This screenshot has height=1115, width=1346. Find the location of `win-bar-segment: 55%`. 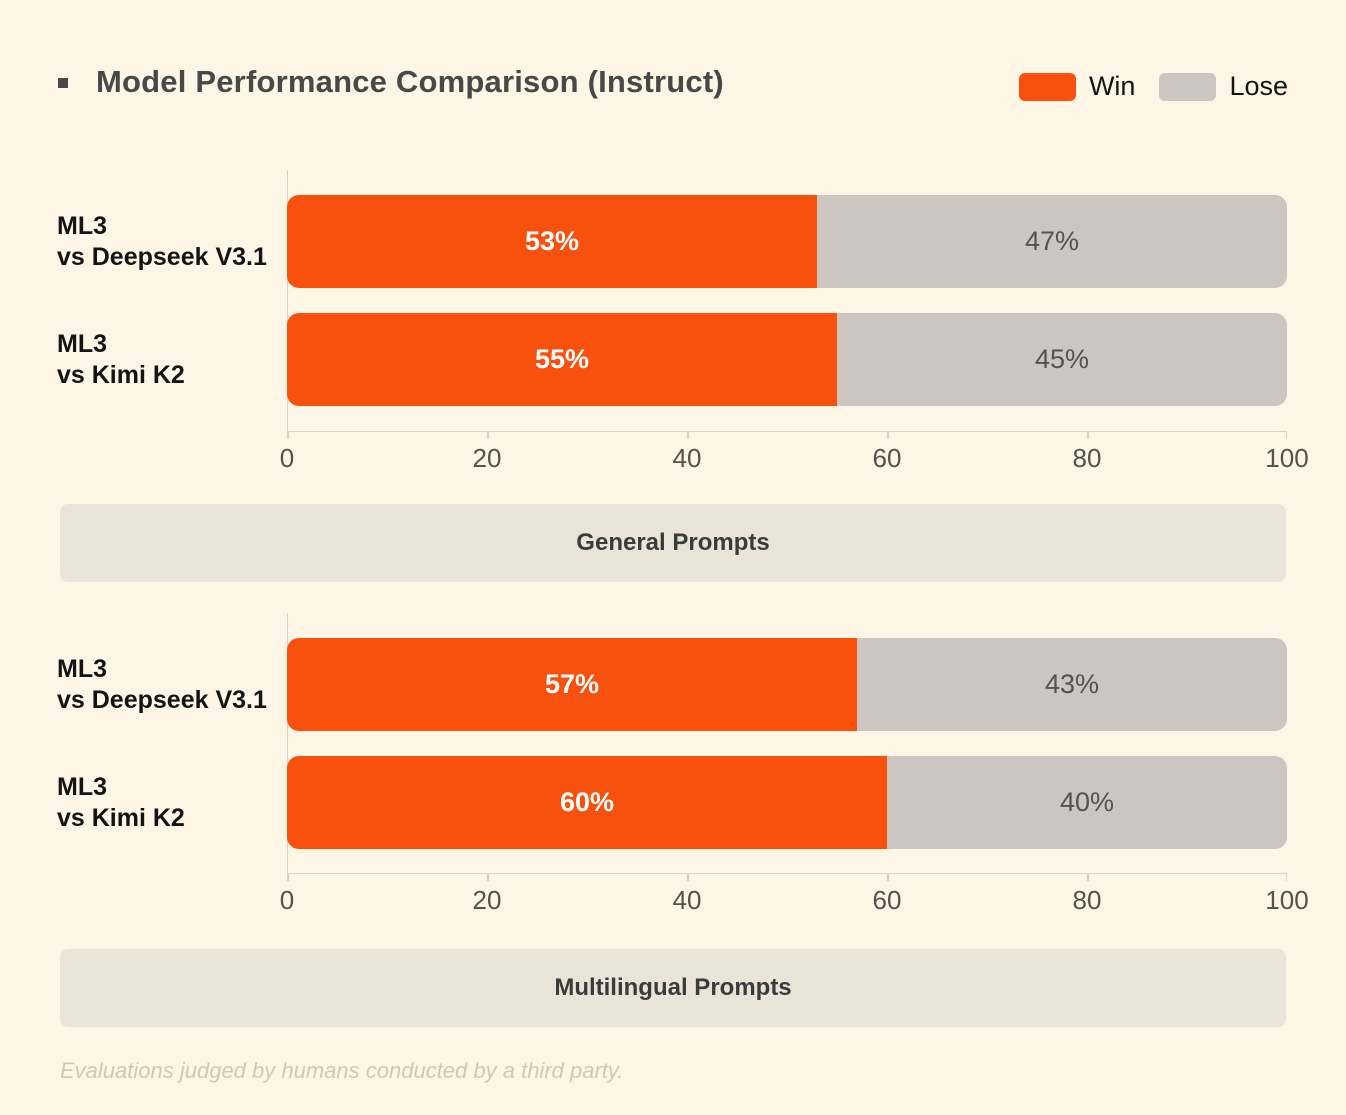

win-bar-segment: 55% is located at coordinates (562, 359).